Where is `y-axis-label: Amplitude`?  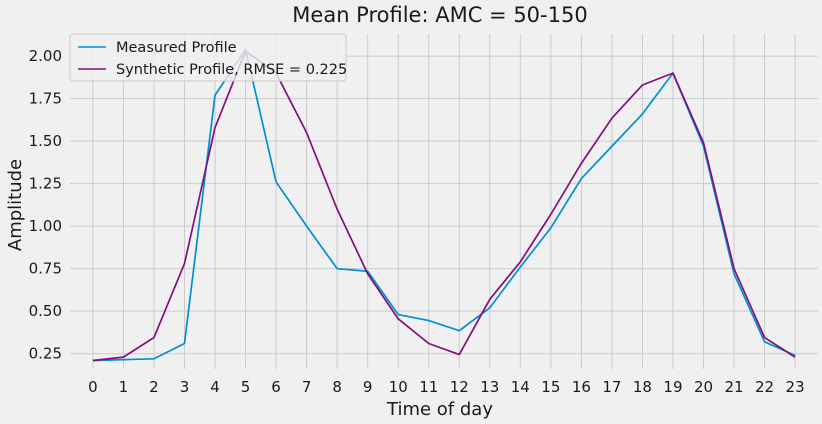
y-axis-label: Amplitude is located at coordinates (15, 205).